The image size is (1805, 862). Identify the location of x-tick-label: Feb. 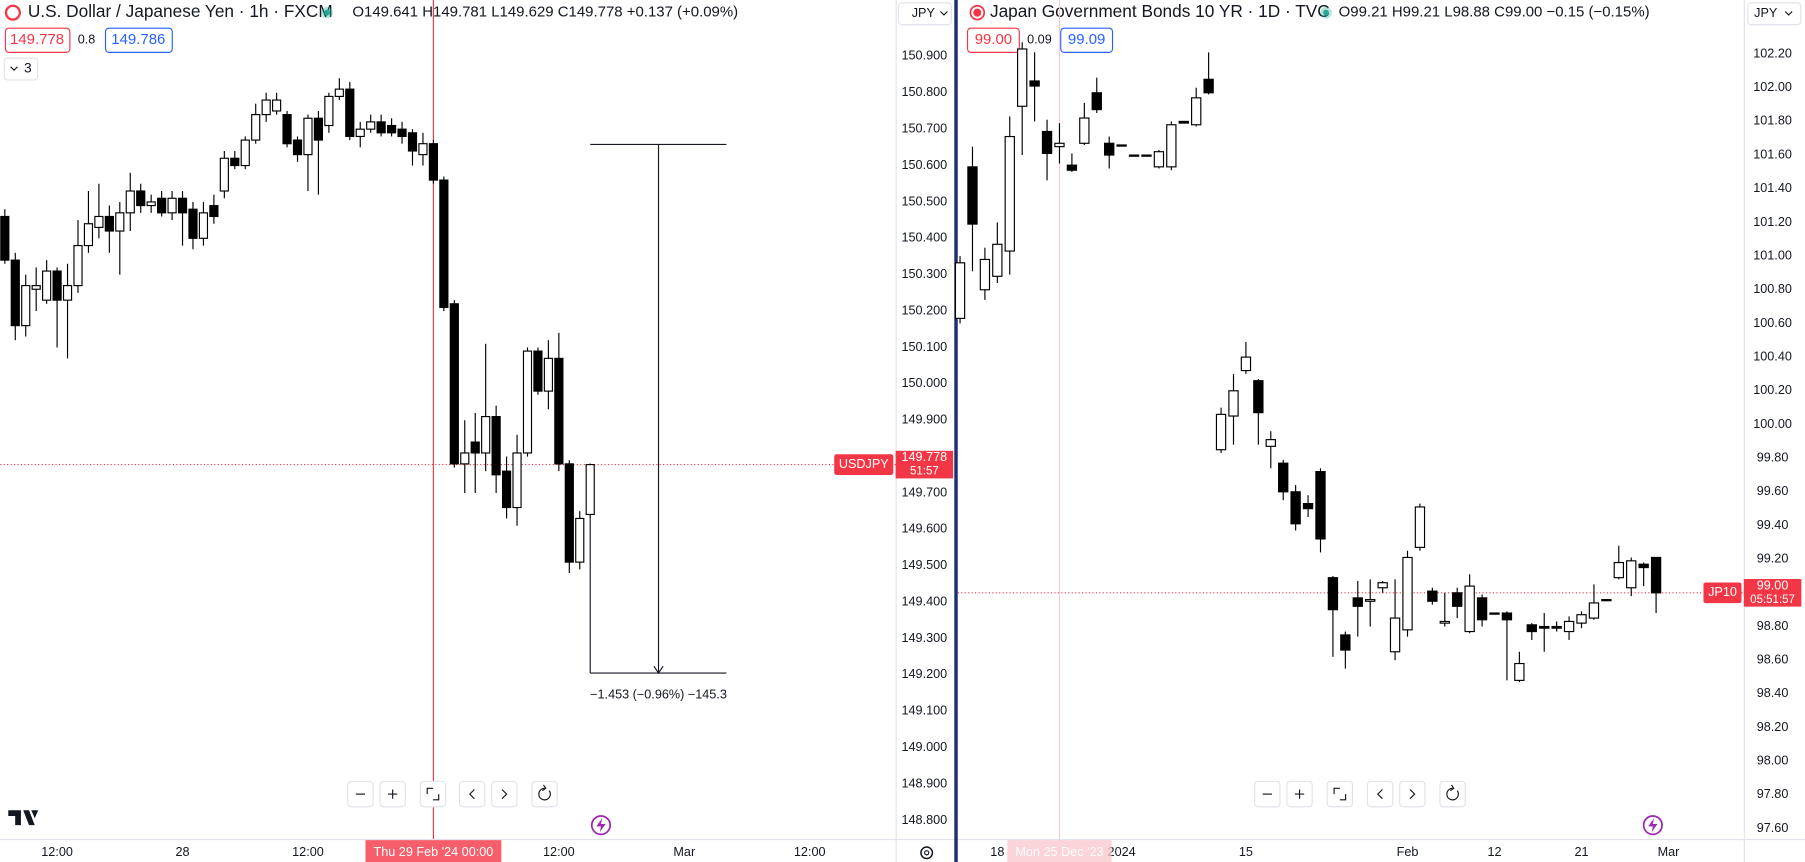
(1408, 852).